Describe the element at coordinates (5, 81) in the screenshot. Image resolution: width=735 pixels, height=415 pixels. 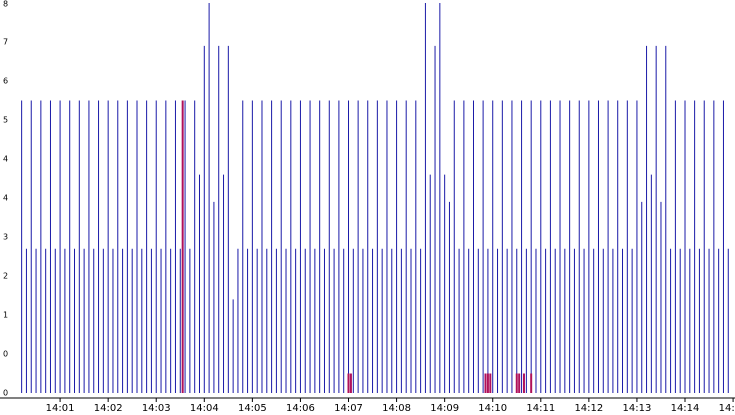
I see `y-tick-label: 6` at that location.